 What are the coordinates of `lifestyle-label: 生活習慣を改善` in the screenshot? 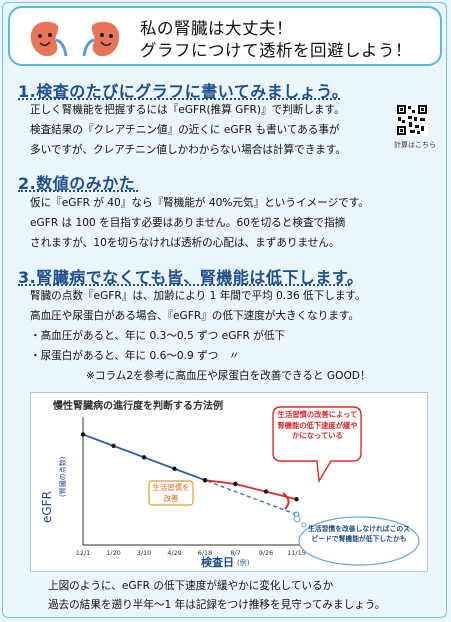 It's located at (171, 493).